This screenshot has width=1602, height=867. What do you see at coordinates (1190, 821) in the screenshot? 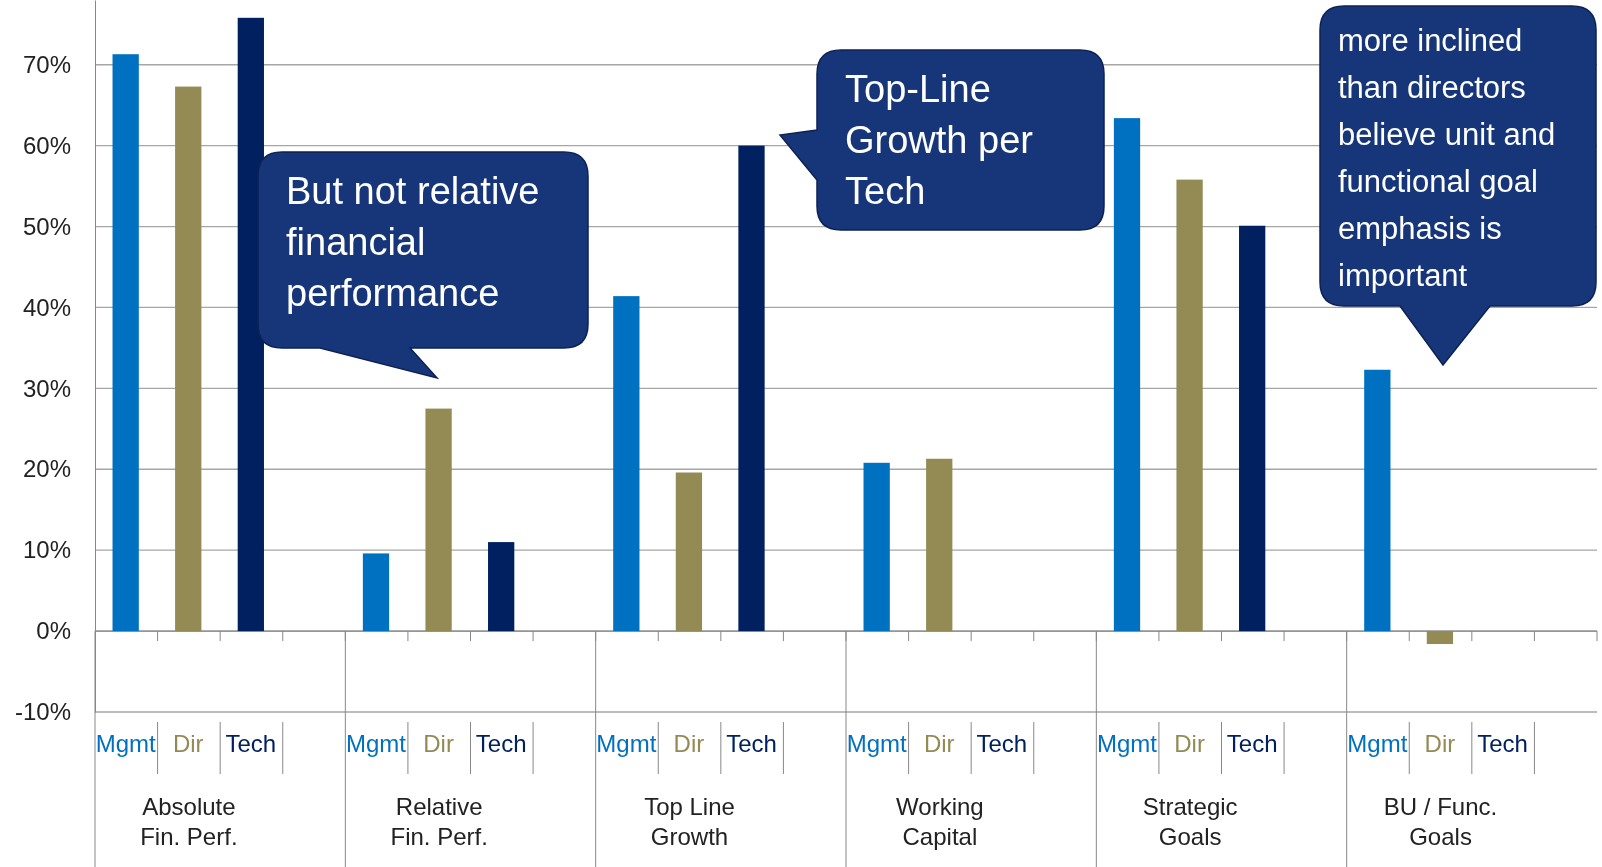
I see `x-tick-label: Strategic Goals` at bounding box center [1190, 821].